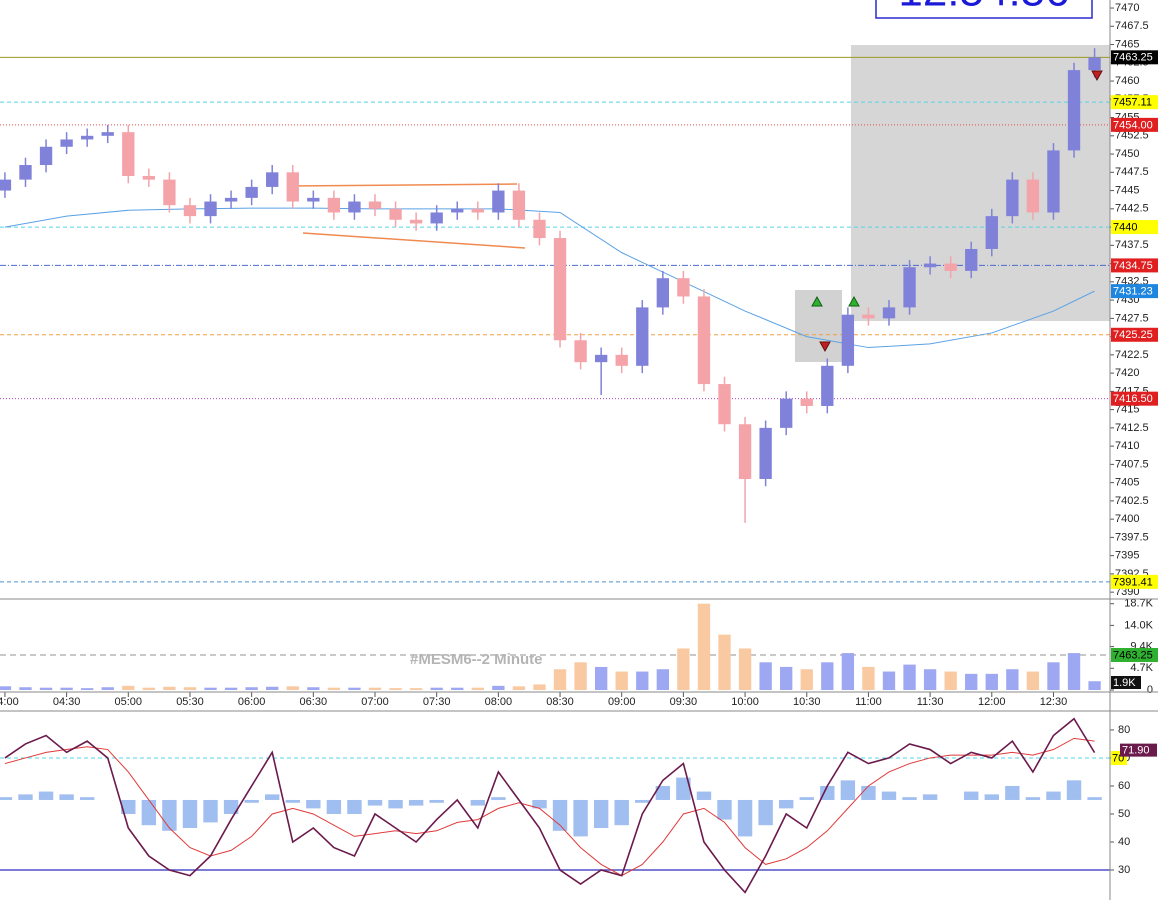 The height and width of the screenshot is (905, 1158). Describe the element at coordinates (314, 702) in the screenshot. I see `x-tick-label: 06:30` at that location.